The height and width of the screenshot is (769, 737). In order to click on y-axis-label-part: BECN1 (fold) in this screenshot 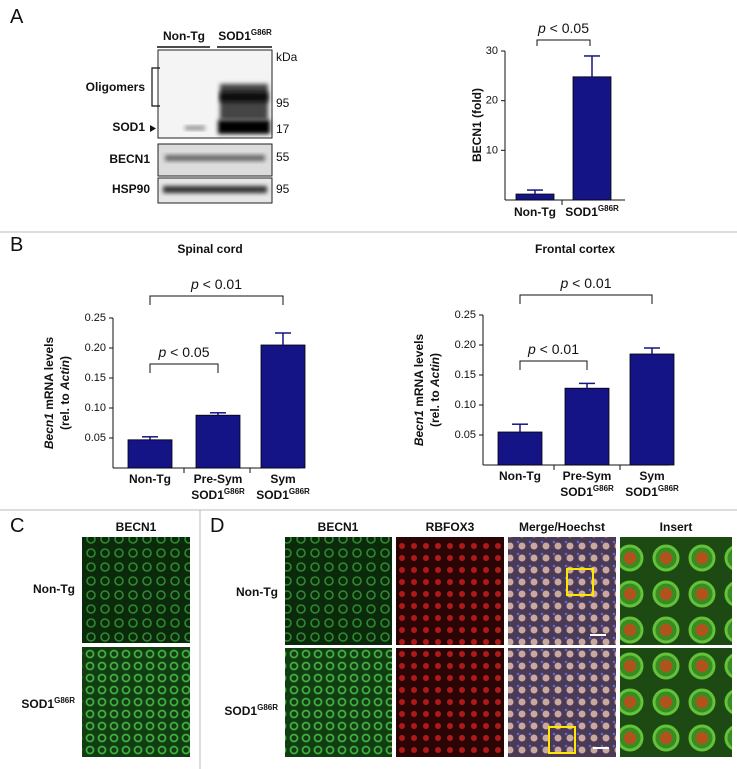, I will do `click(477, 125)`.